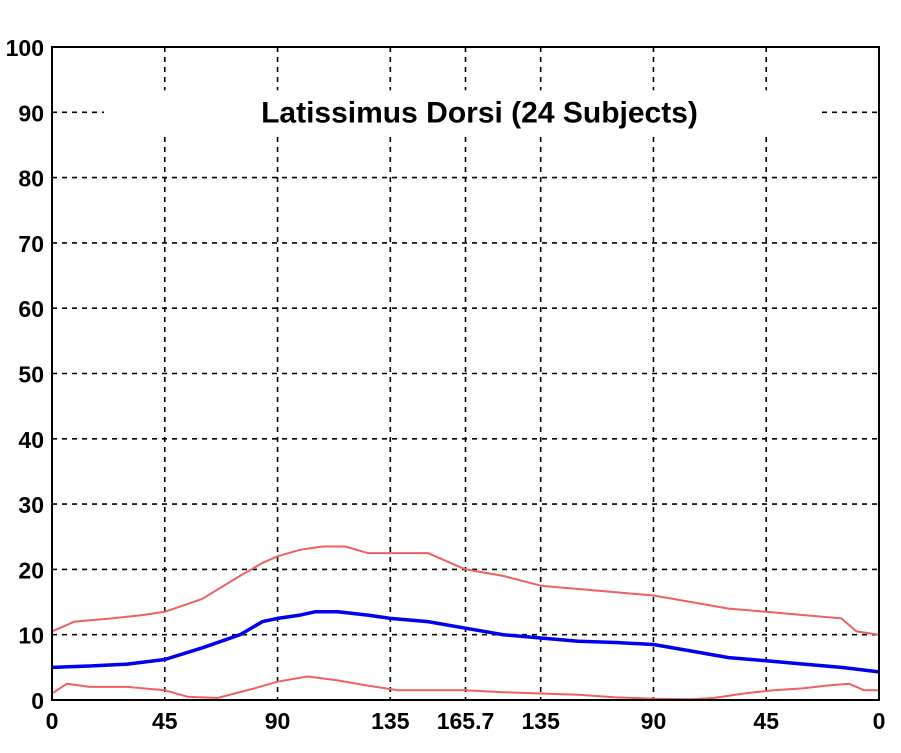 The image size is (901, 753). What do you see at coordinates (37, 701) in the screenshot?
I see `y-tick-label: 0` at bounding box center [37, 701].